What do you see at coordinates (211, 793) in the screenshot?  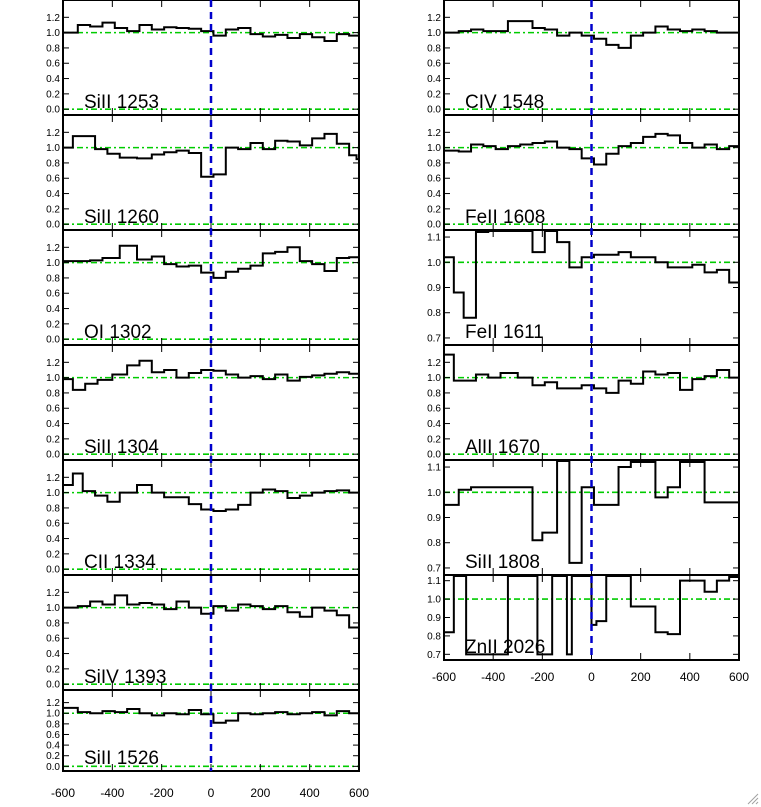 I see `xtick-label: 0` at bounding box center [211, 793].